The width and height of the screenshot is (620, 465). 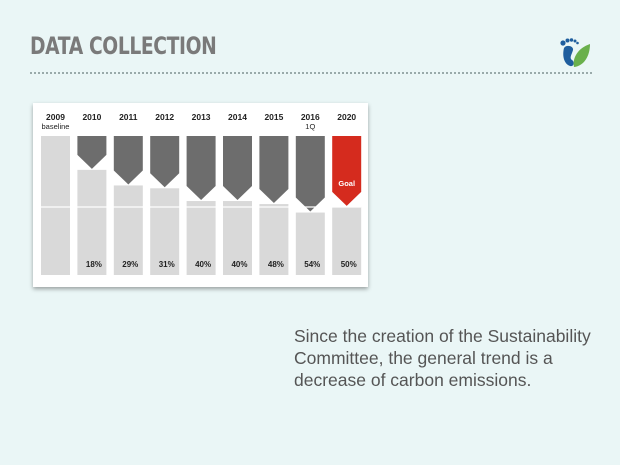 What do you see at coordinates (346, 183) in the screenshot?
I see `goal-label: Goal` at bounding box center [346, 183].